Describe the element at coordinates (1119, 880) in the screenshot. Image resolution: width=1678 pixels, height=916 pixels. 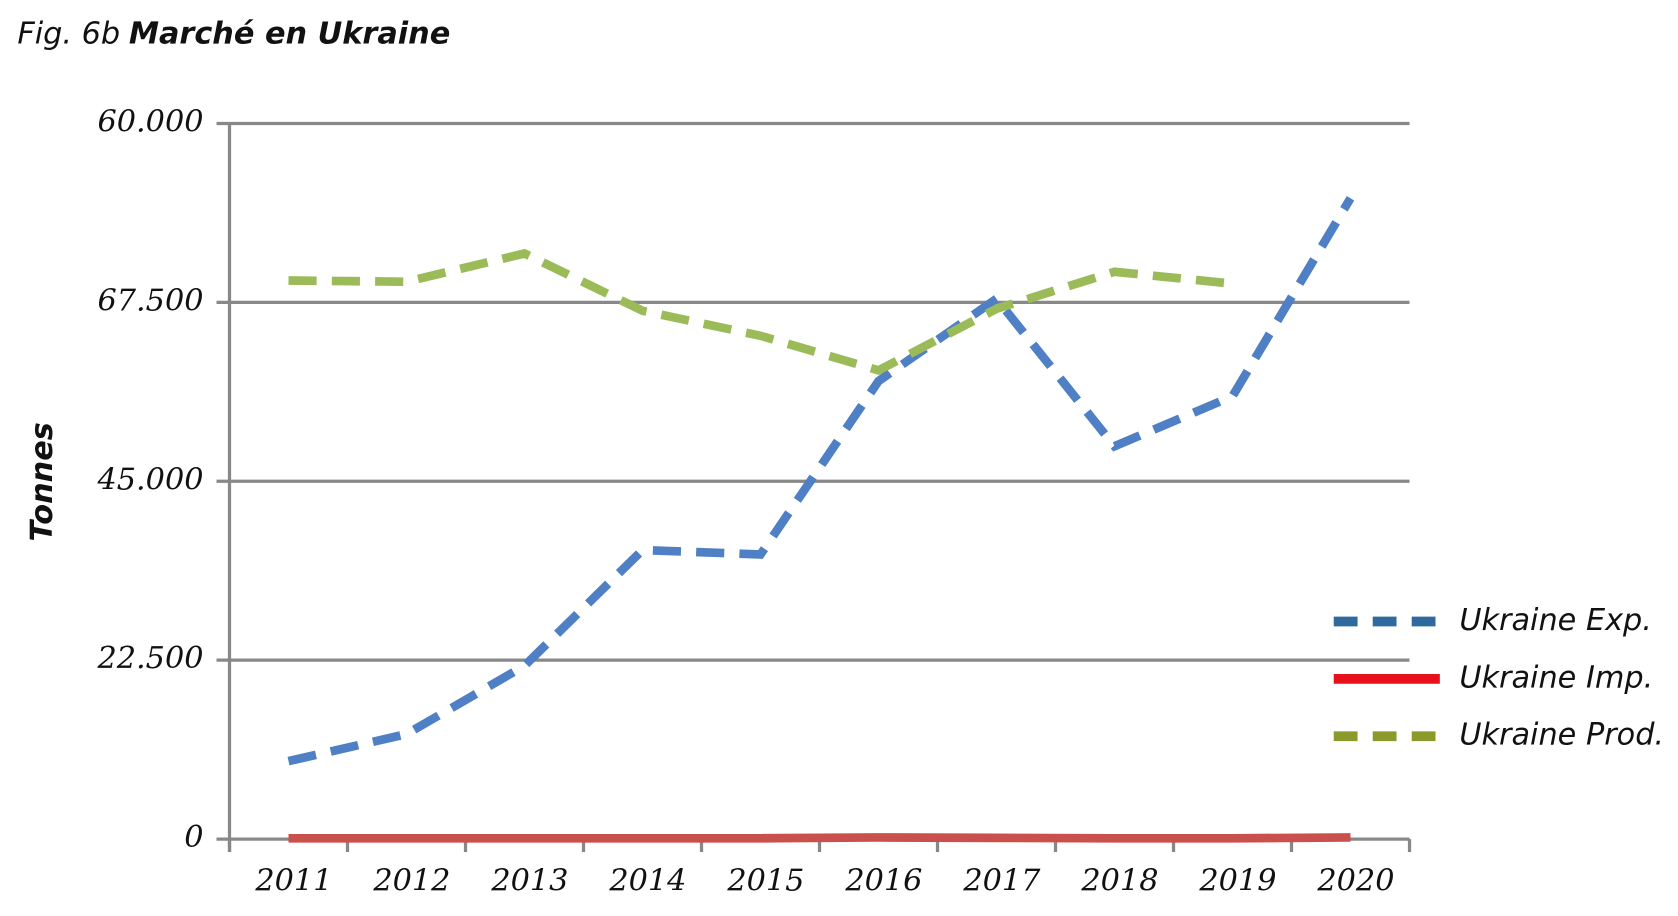
I see `x-tick-label: 2018` at that location.